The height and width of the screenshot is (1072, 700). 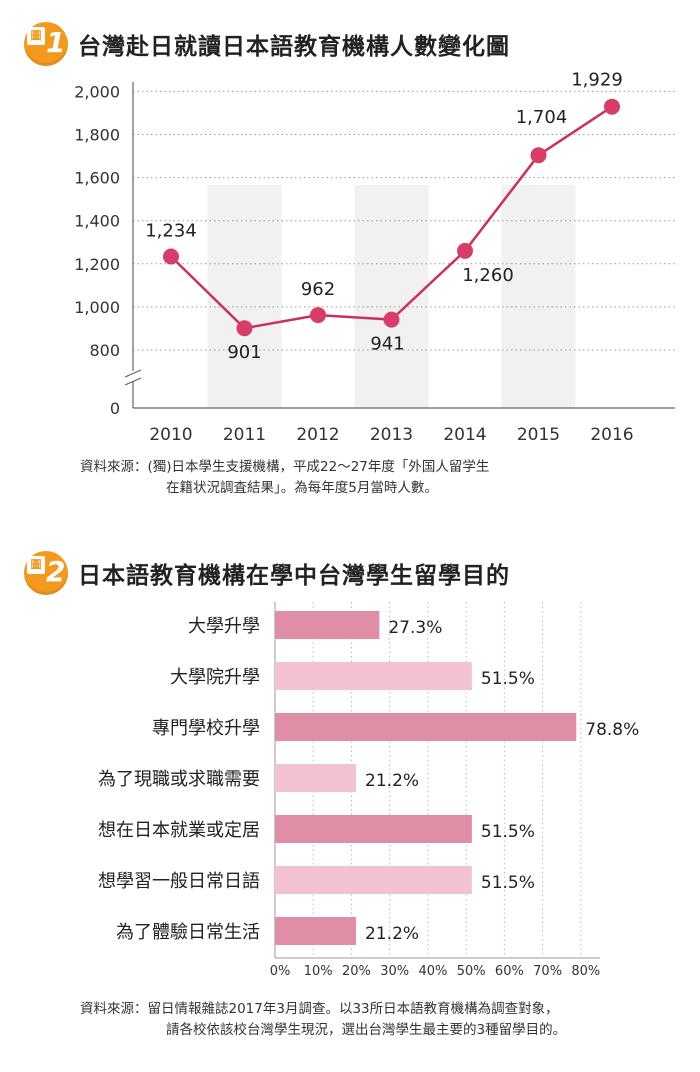 I want to click on figure2-badge: 圖 2, so click(x=46, y=573).